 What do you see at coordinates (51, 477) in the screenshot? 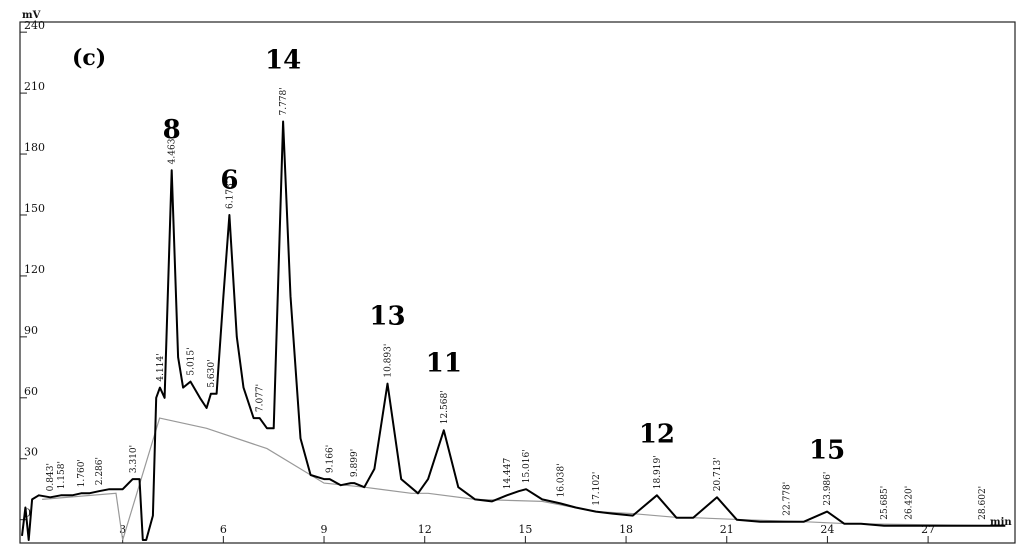
I see `peak-retention-label: 0.843'` at bounding box center [51, 477].